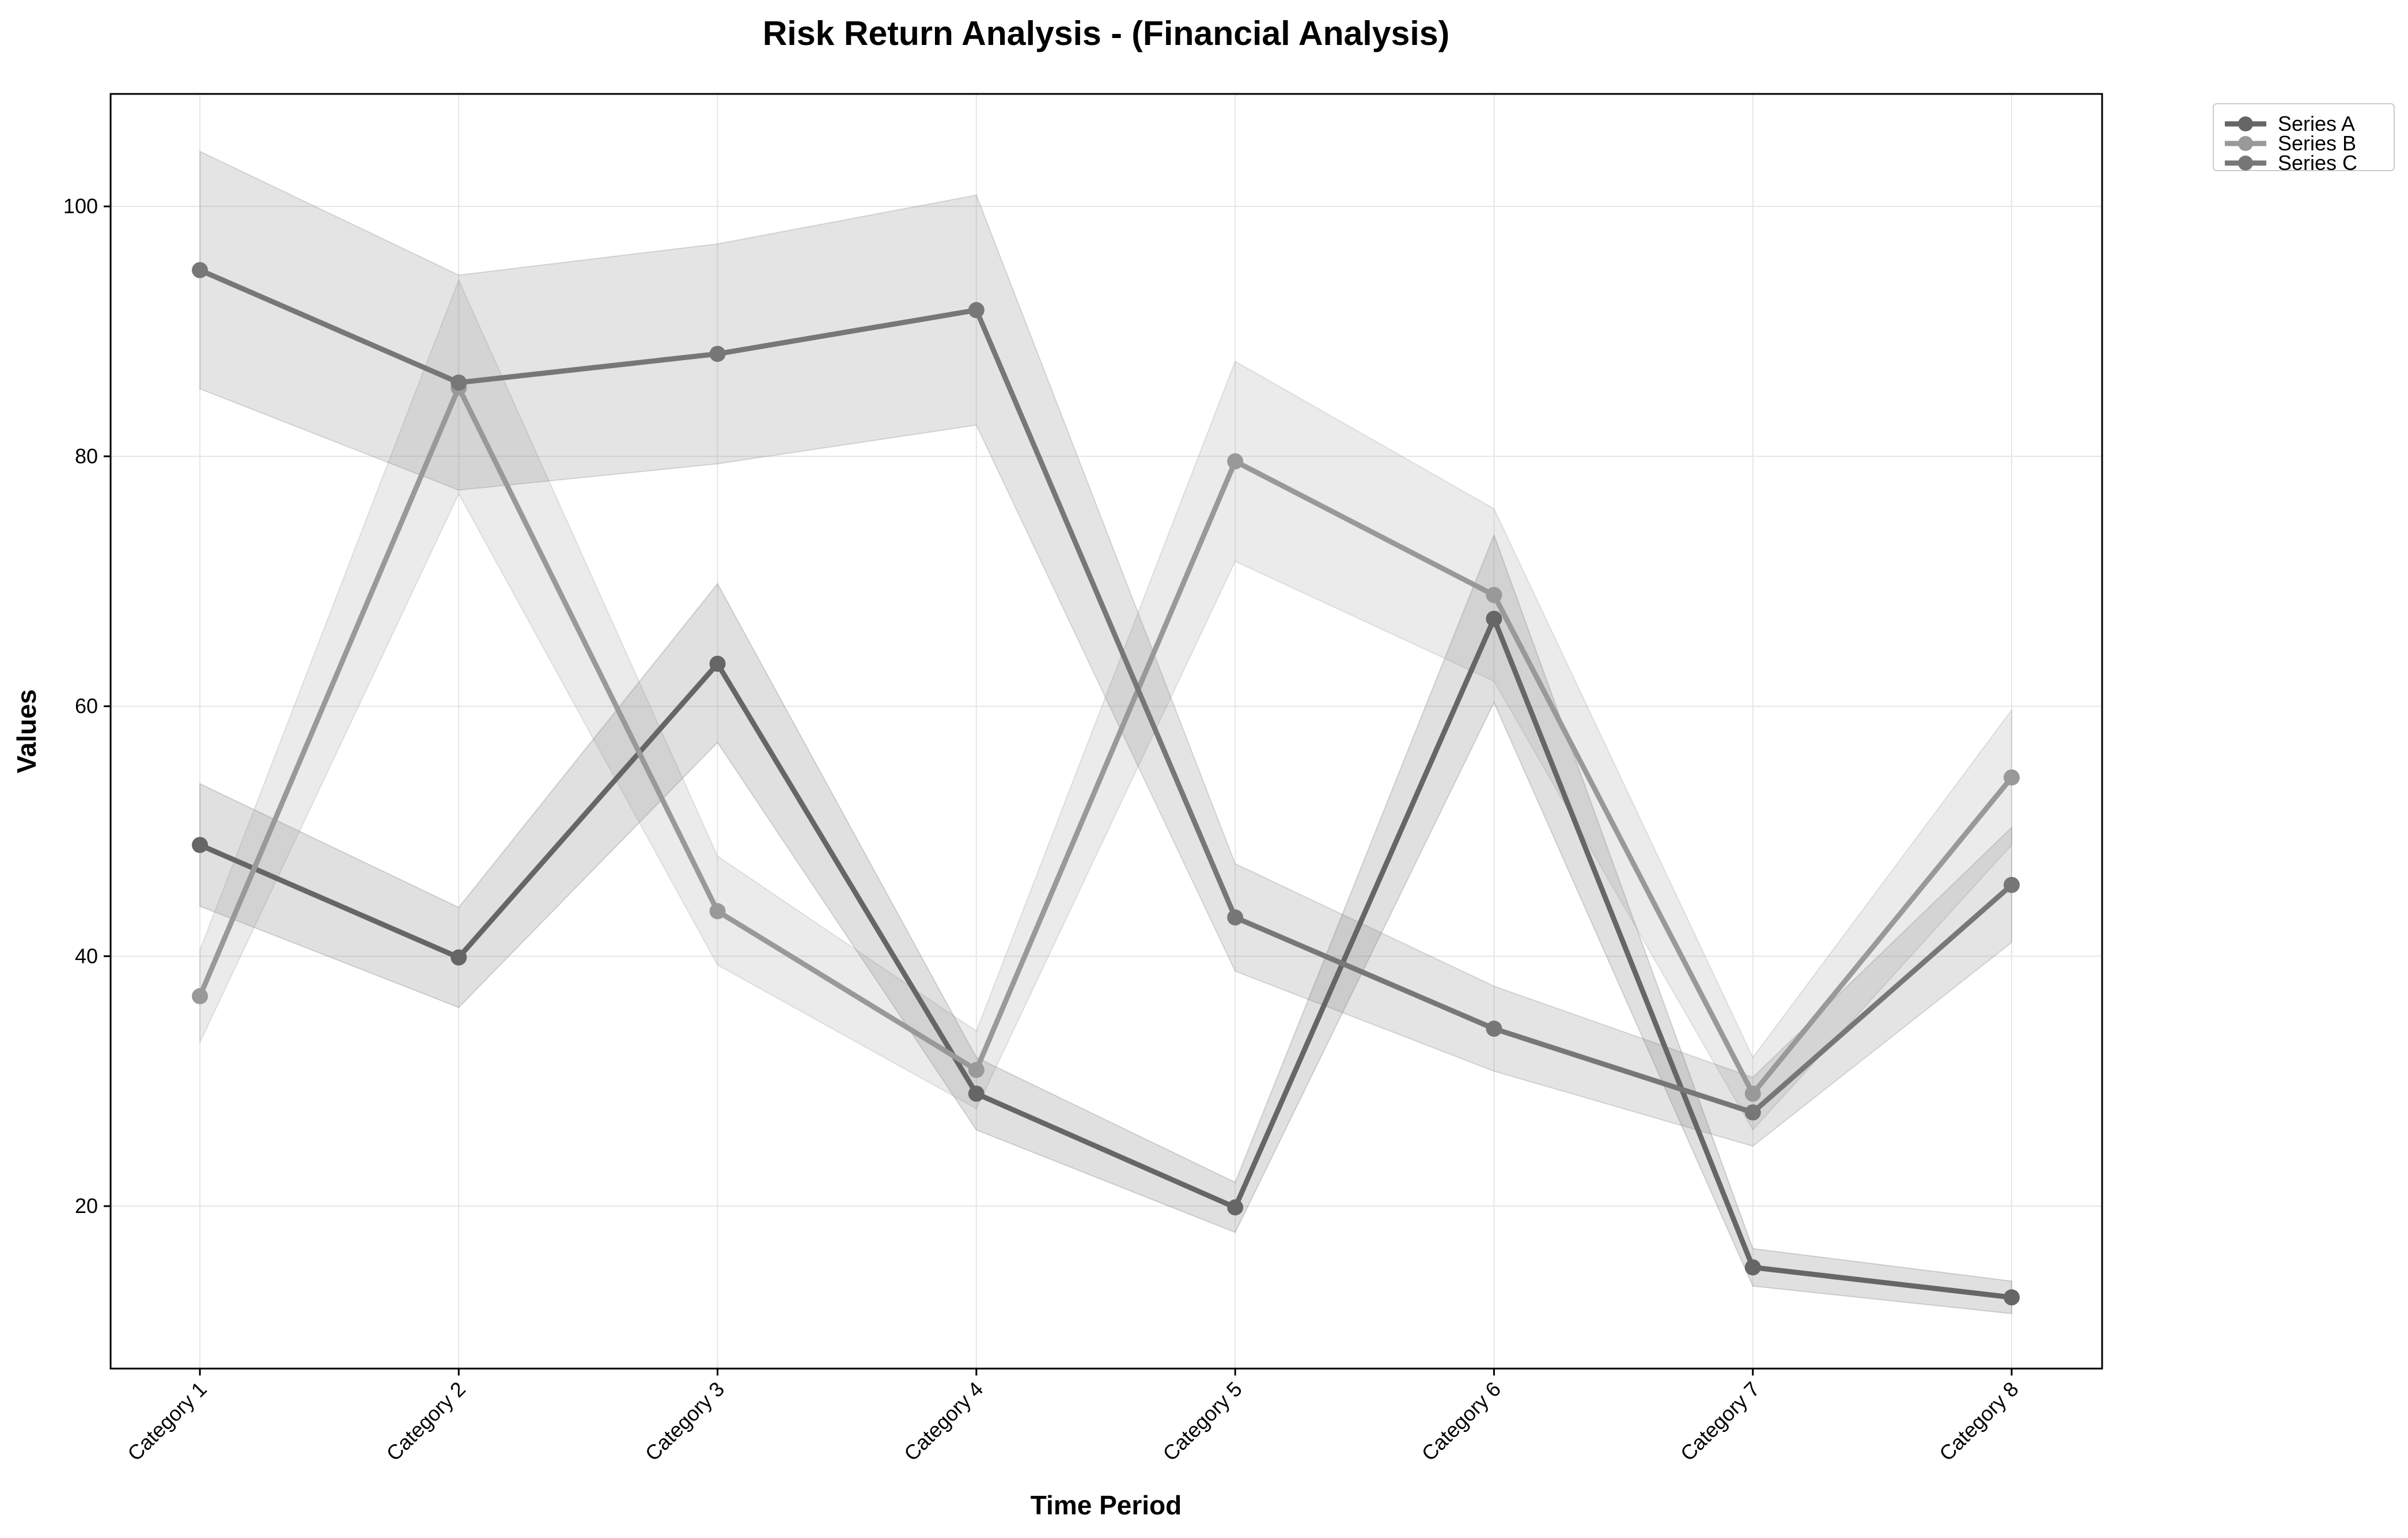 This screenshot has width=2408, height=1538. I want to click on y-tick-label: 40, so click(87, 956).